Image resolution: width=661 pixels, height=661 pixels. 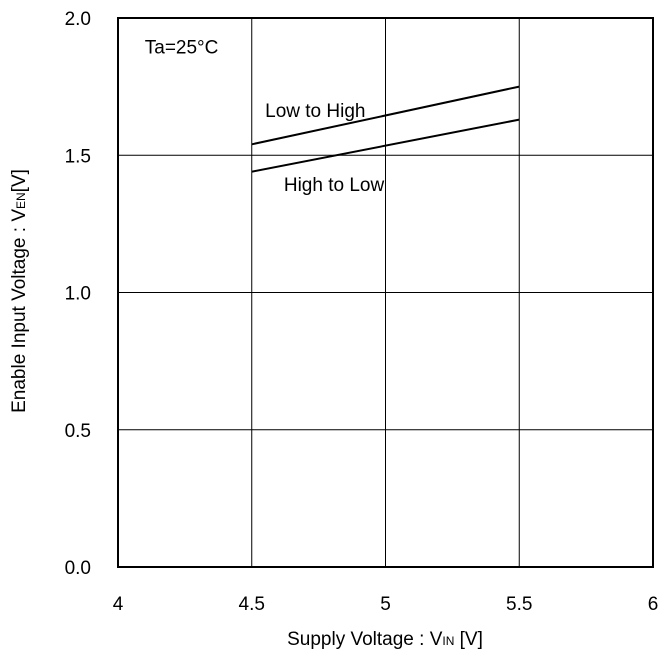 What do you see at coordinates (78, 568) in the screenshot?
I see `y-tick-label-0: 0.0` at bounding box center [78, 568].